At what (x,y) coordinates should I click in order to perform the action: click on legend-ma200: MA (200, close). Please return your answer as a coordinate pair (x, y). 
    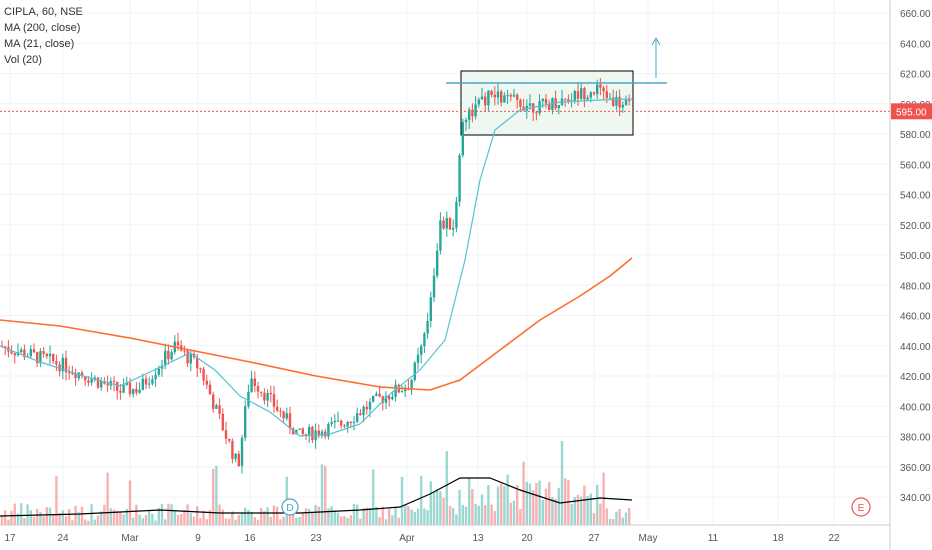
    Looking at the image, I should click on (42, 28).